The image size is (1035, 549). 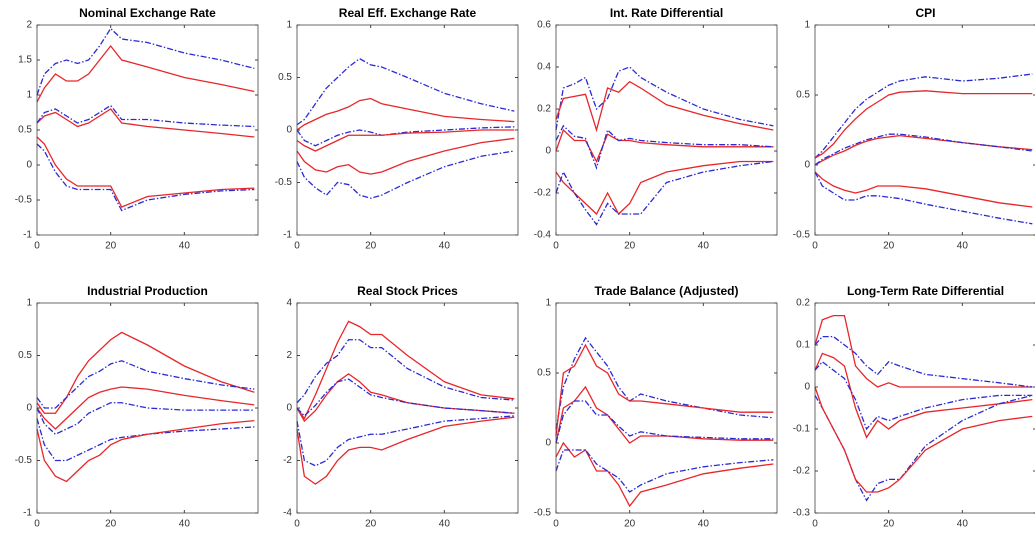 What do you see at coordinates (289, 303) in the screenshot?
I see `y-tick-label: 4` at bounding box center [289, 303].